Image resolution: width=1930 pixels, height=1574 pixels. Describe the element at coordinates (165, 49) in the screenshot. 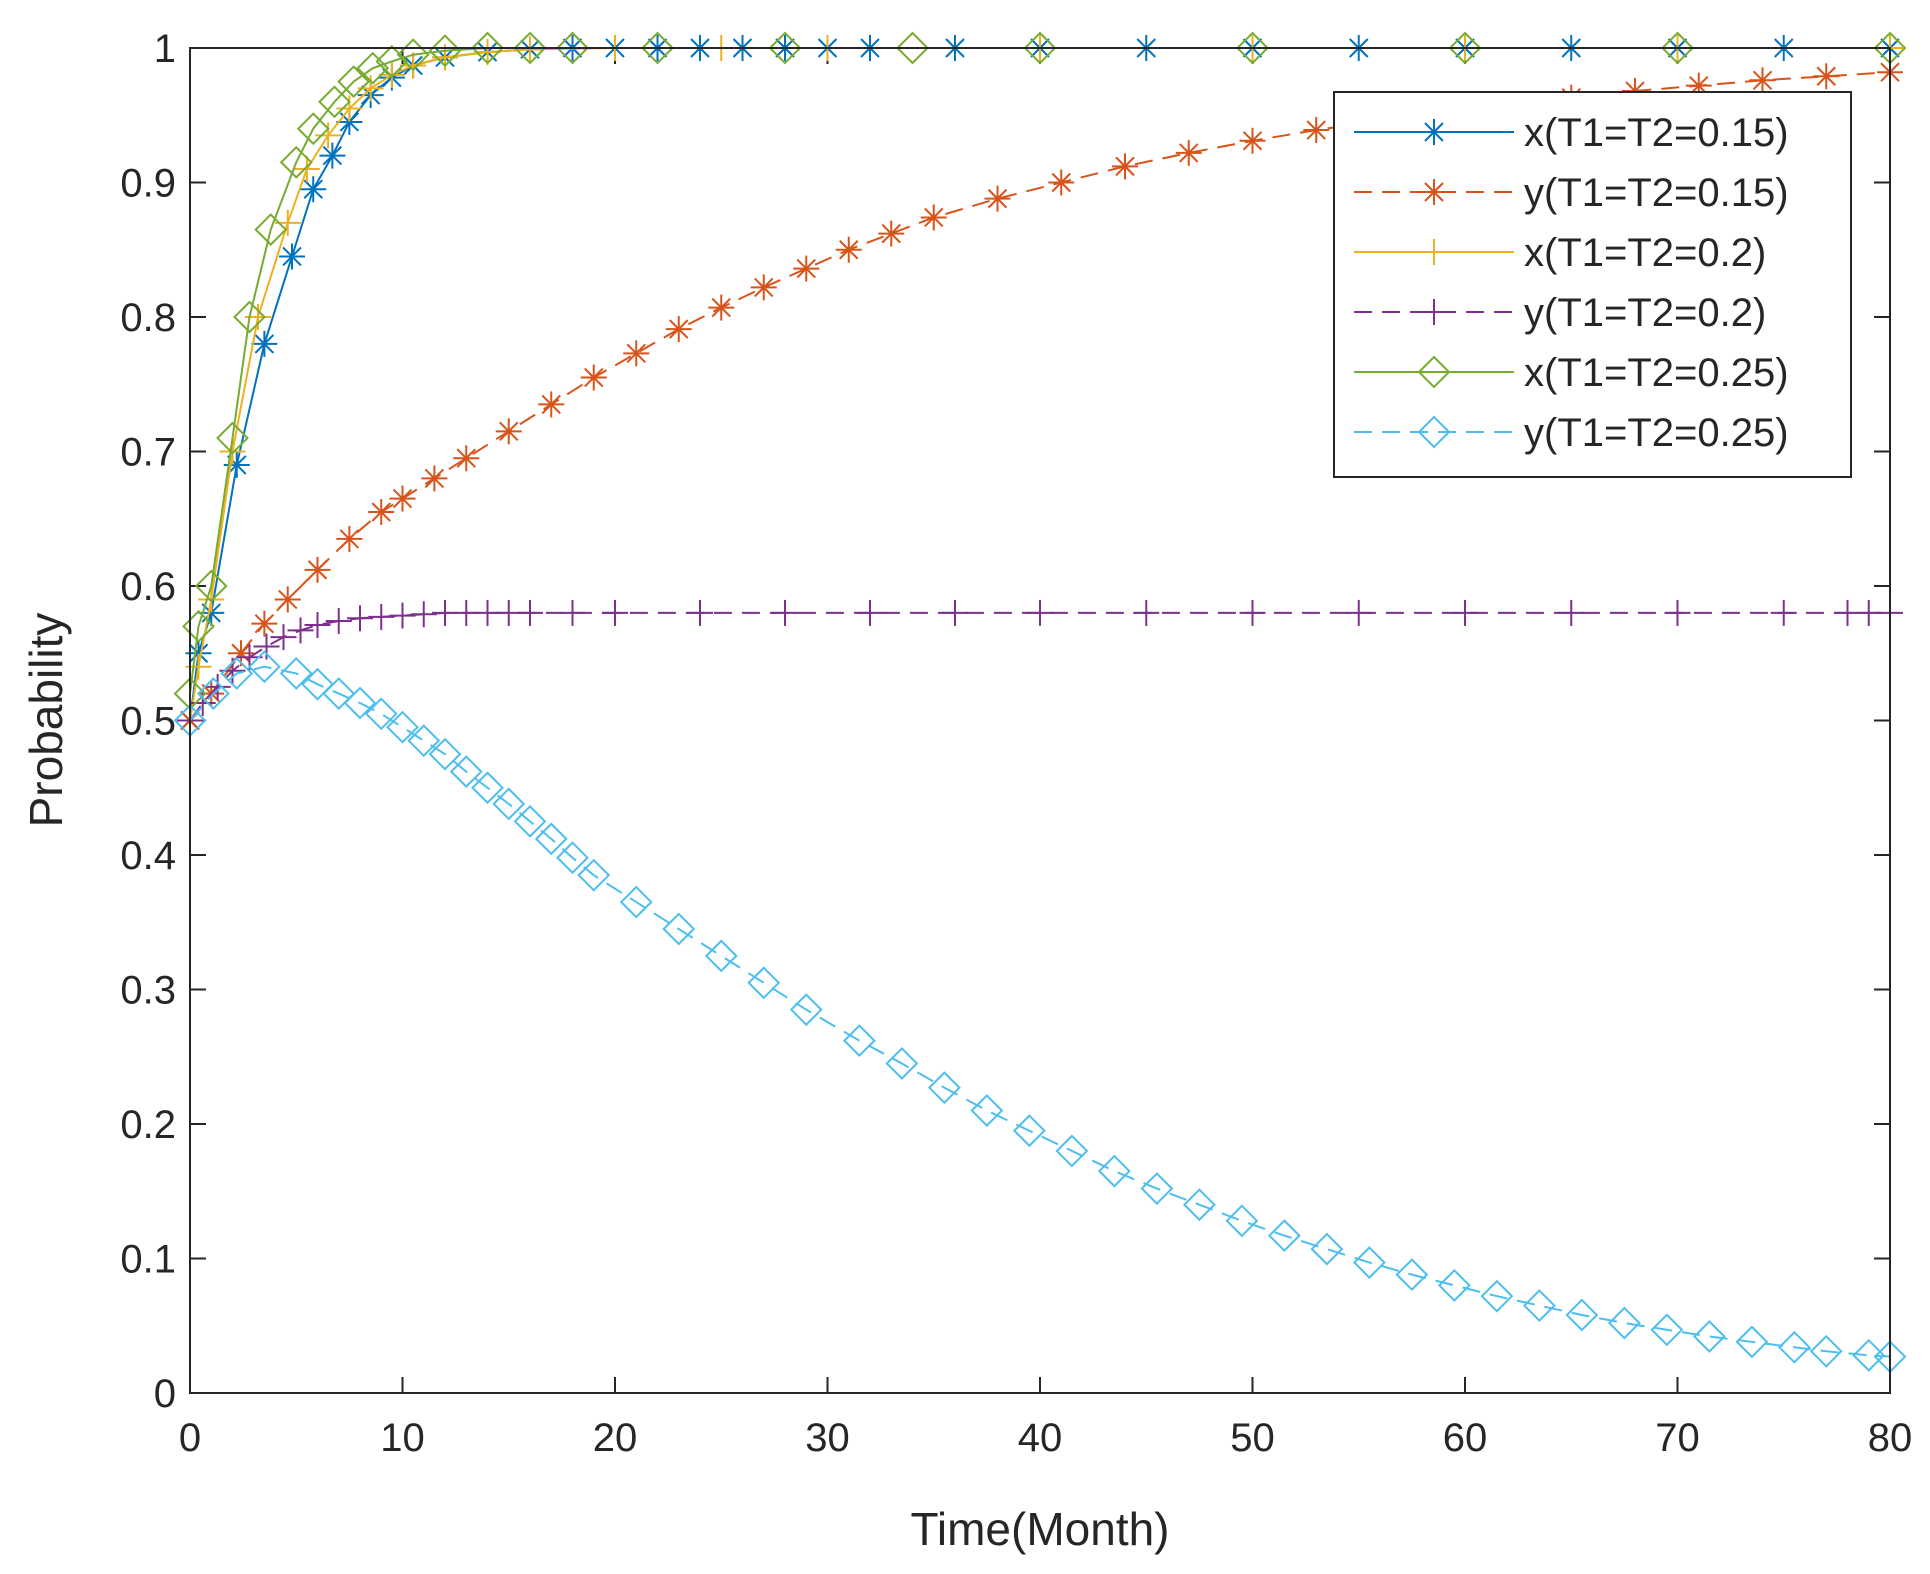

I see `y-tick-label: 1` at that location.